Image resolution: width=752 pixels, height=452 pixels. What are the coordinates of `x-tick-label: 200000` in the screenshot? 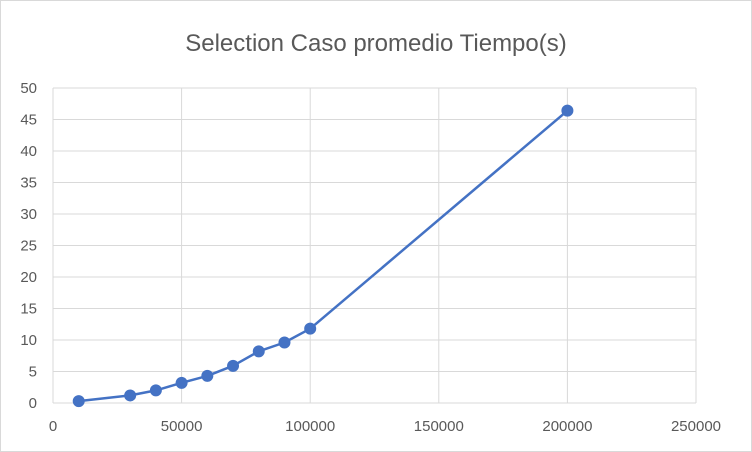 It's located at (567, 426).